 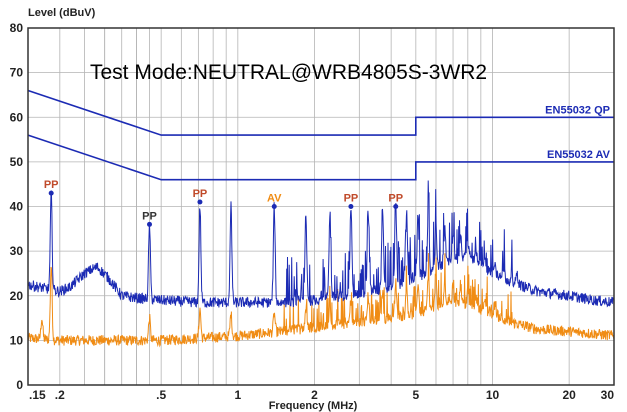 What do you see at coordinates (37, 395) in the screenshot?
I see `x-tick-label: .15` at bounding box center [37, 395].